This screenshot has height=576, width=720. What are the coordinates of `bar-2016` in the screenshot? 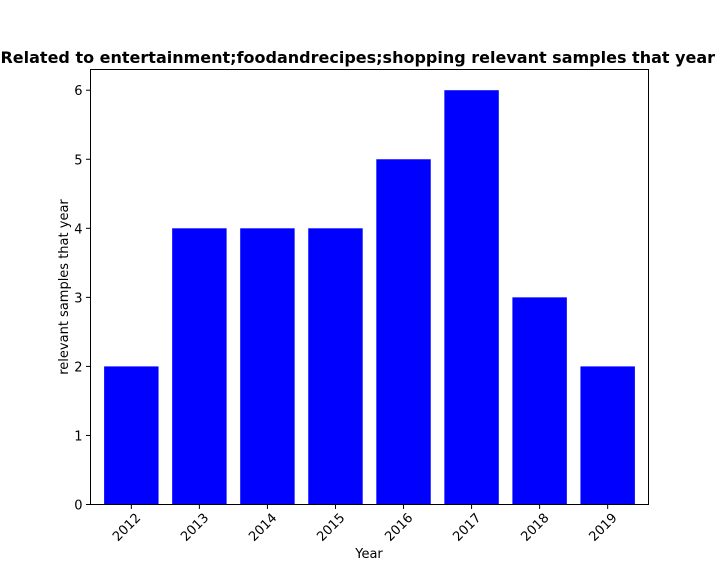 It's located at (403, 332).